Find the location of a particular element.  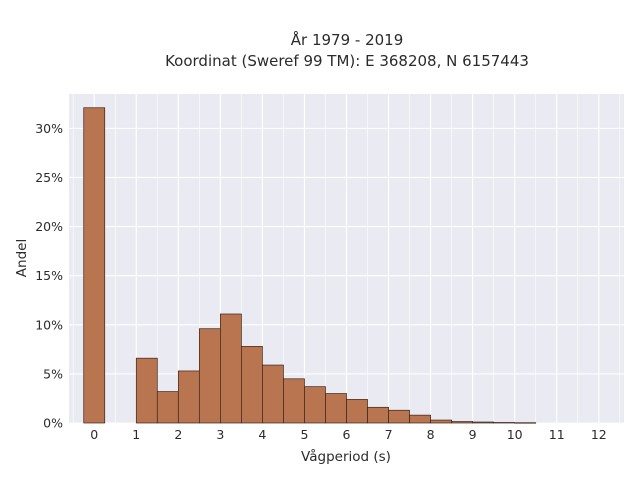

y-tick-label: 25% is located at coordinates (49, 177).